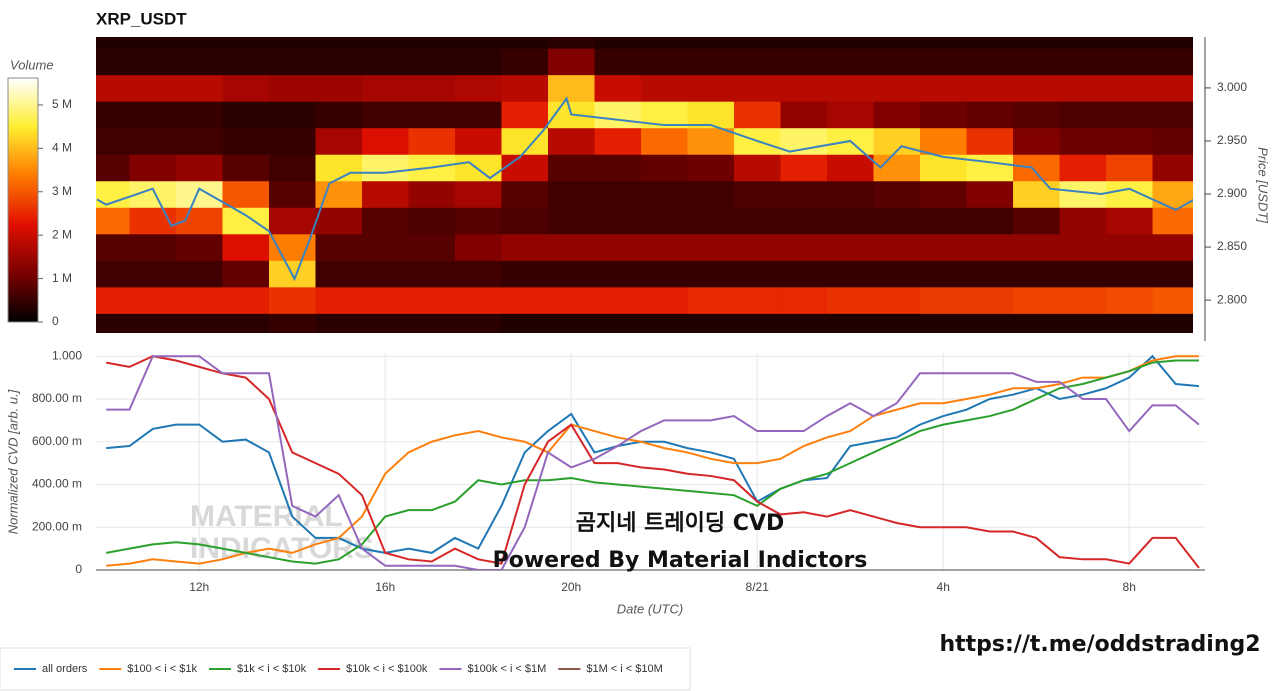 The width and height of the screenshot is (1280, 691). I want to click on link: https://t.me/oddstrading2, so click(1099, 644).